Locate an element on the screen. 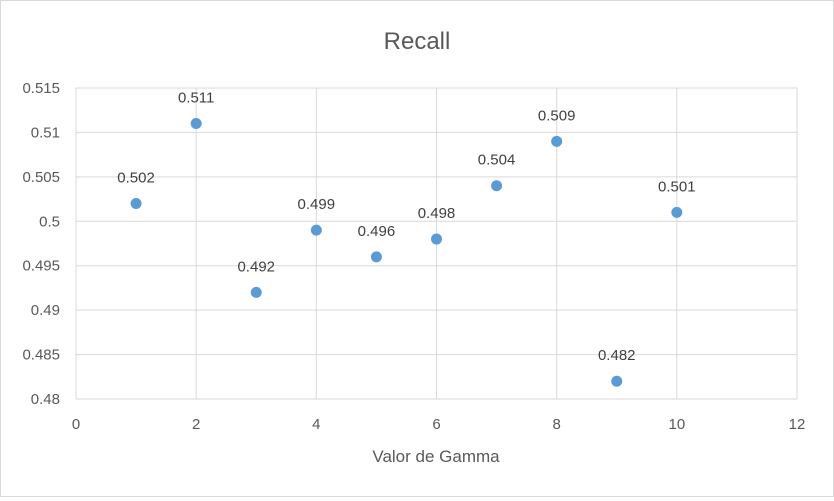 The width and height of the screenshot is (834, 501). data-label: 0.504 is located at coordinates (497, 160).